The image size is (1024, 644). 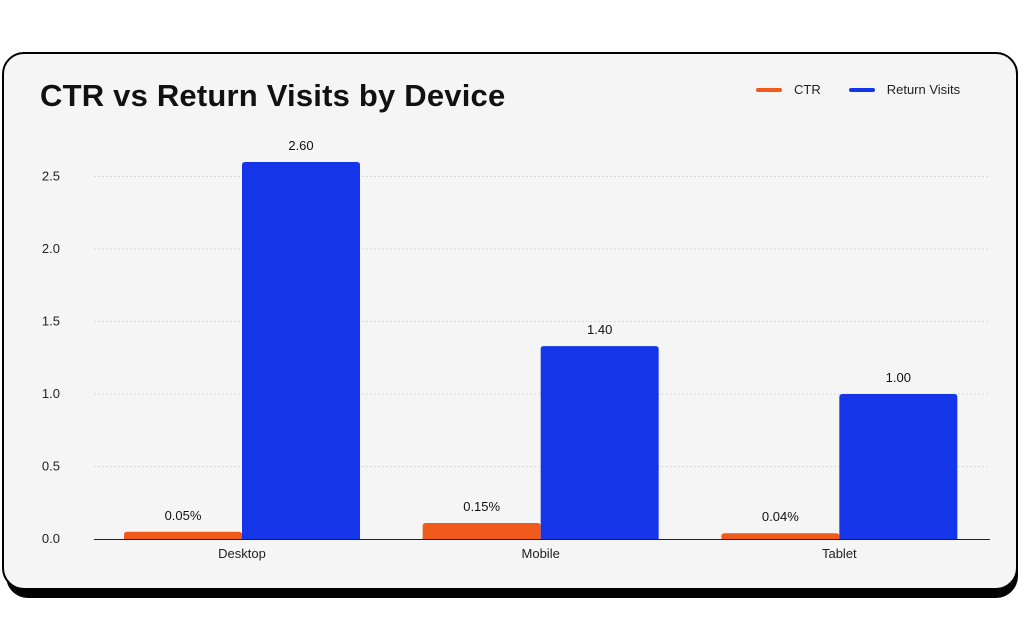 What do you see at coordinates (51, 538) in the screenshot?
I see `y-tick-label: 0.0` at bounding box center [51, 538].